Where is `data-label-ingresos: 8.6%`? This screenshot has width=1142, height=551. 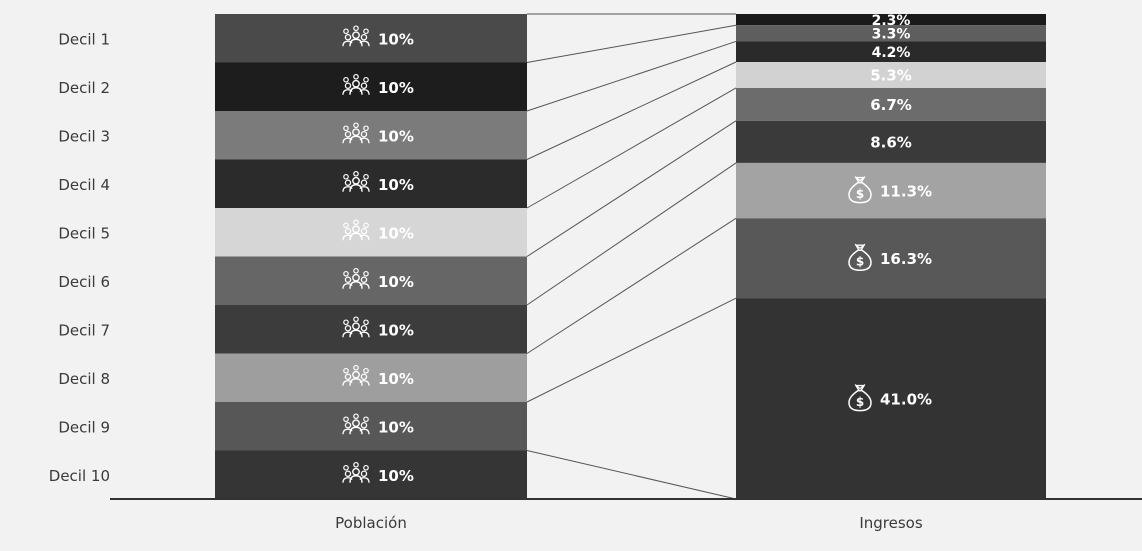 data-label-ingresos: 8.6% is located at coordinates (891, 143).